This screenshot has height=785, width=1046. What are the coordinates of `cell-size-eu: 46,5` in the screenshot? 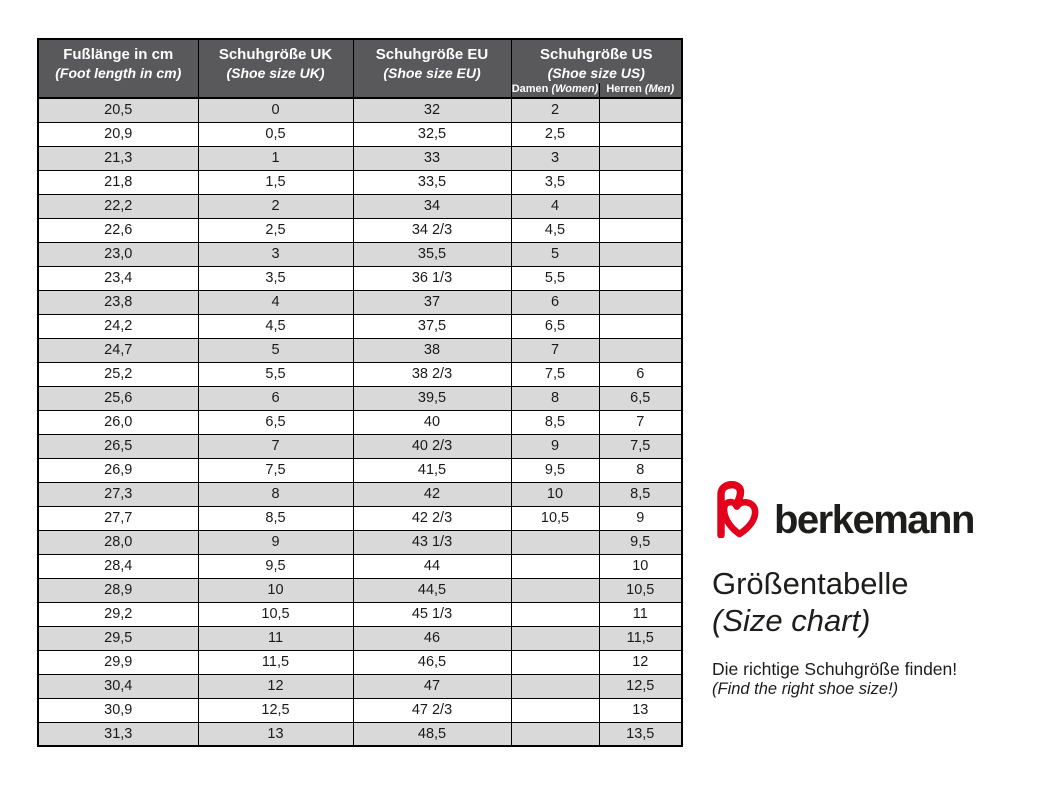 It's located at (432, 662).